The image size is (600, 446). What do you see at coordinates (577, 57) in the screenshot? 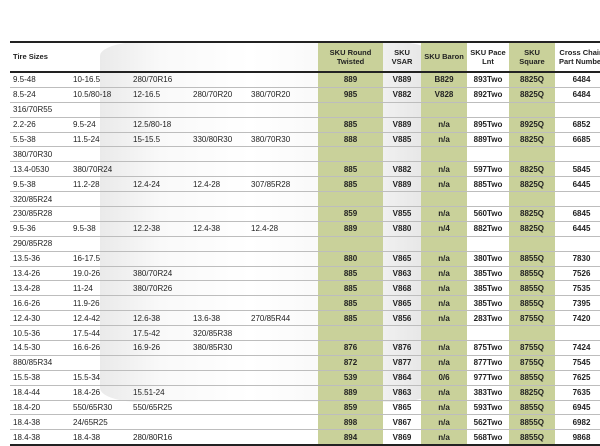
I see `header-cross-chain: Cross Chain Part Number` at bounding box center [577, 57].